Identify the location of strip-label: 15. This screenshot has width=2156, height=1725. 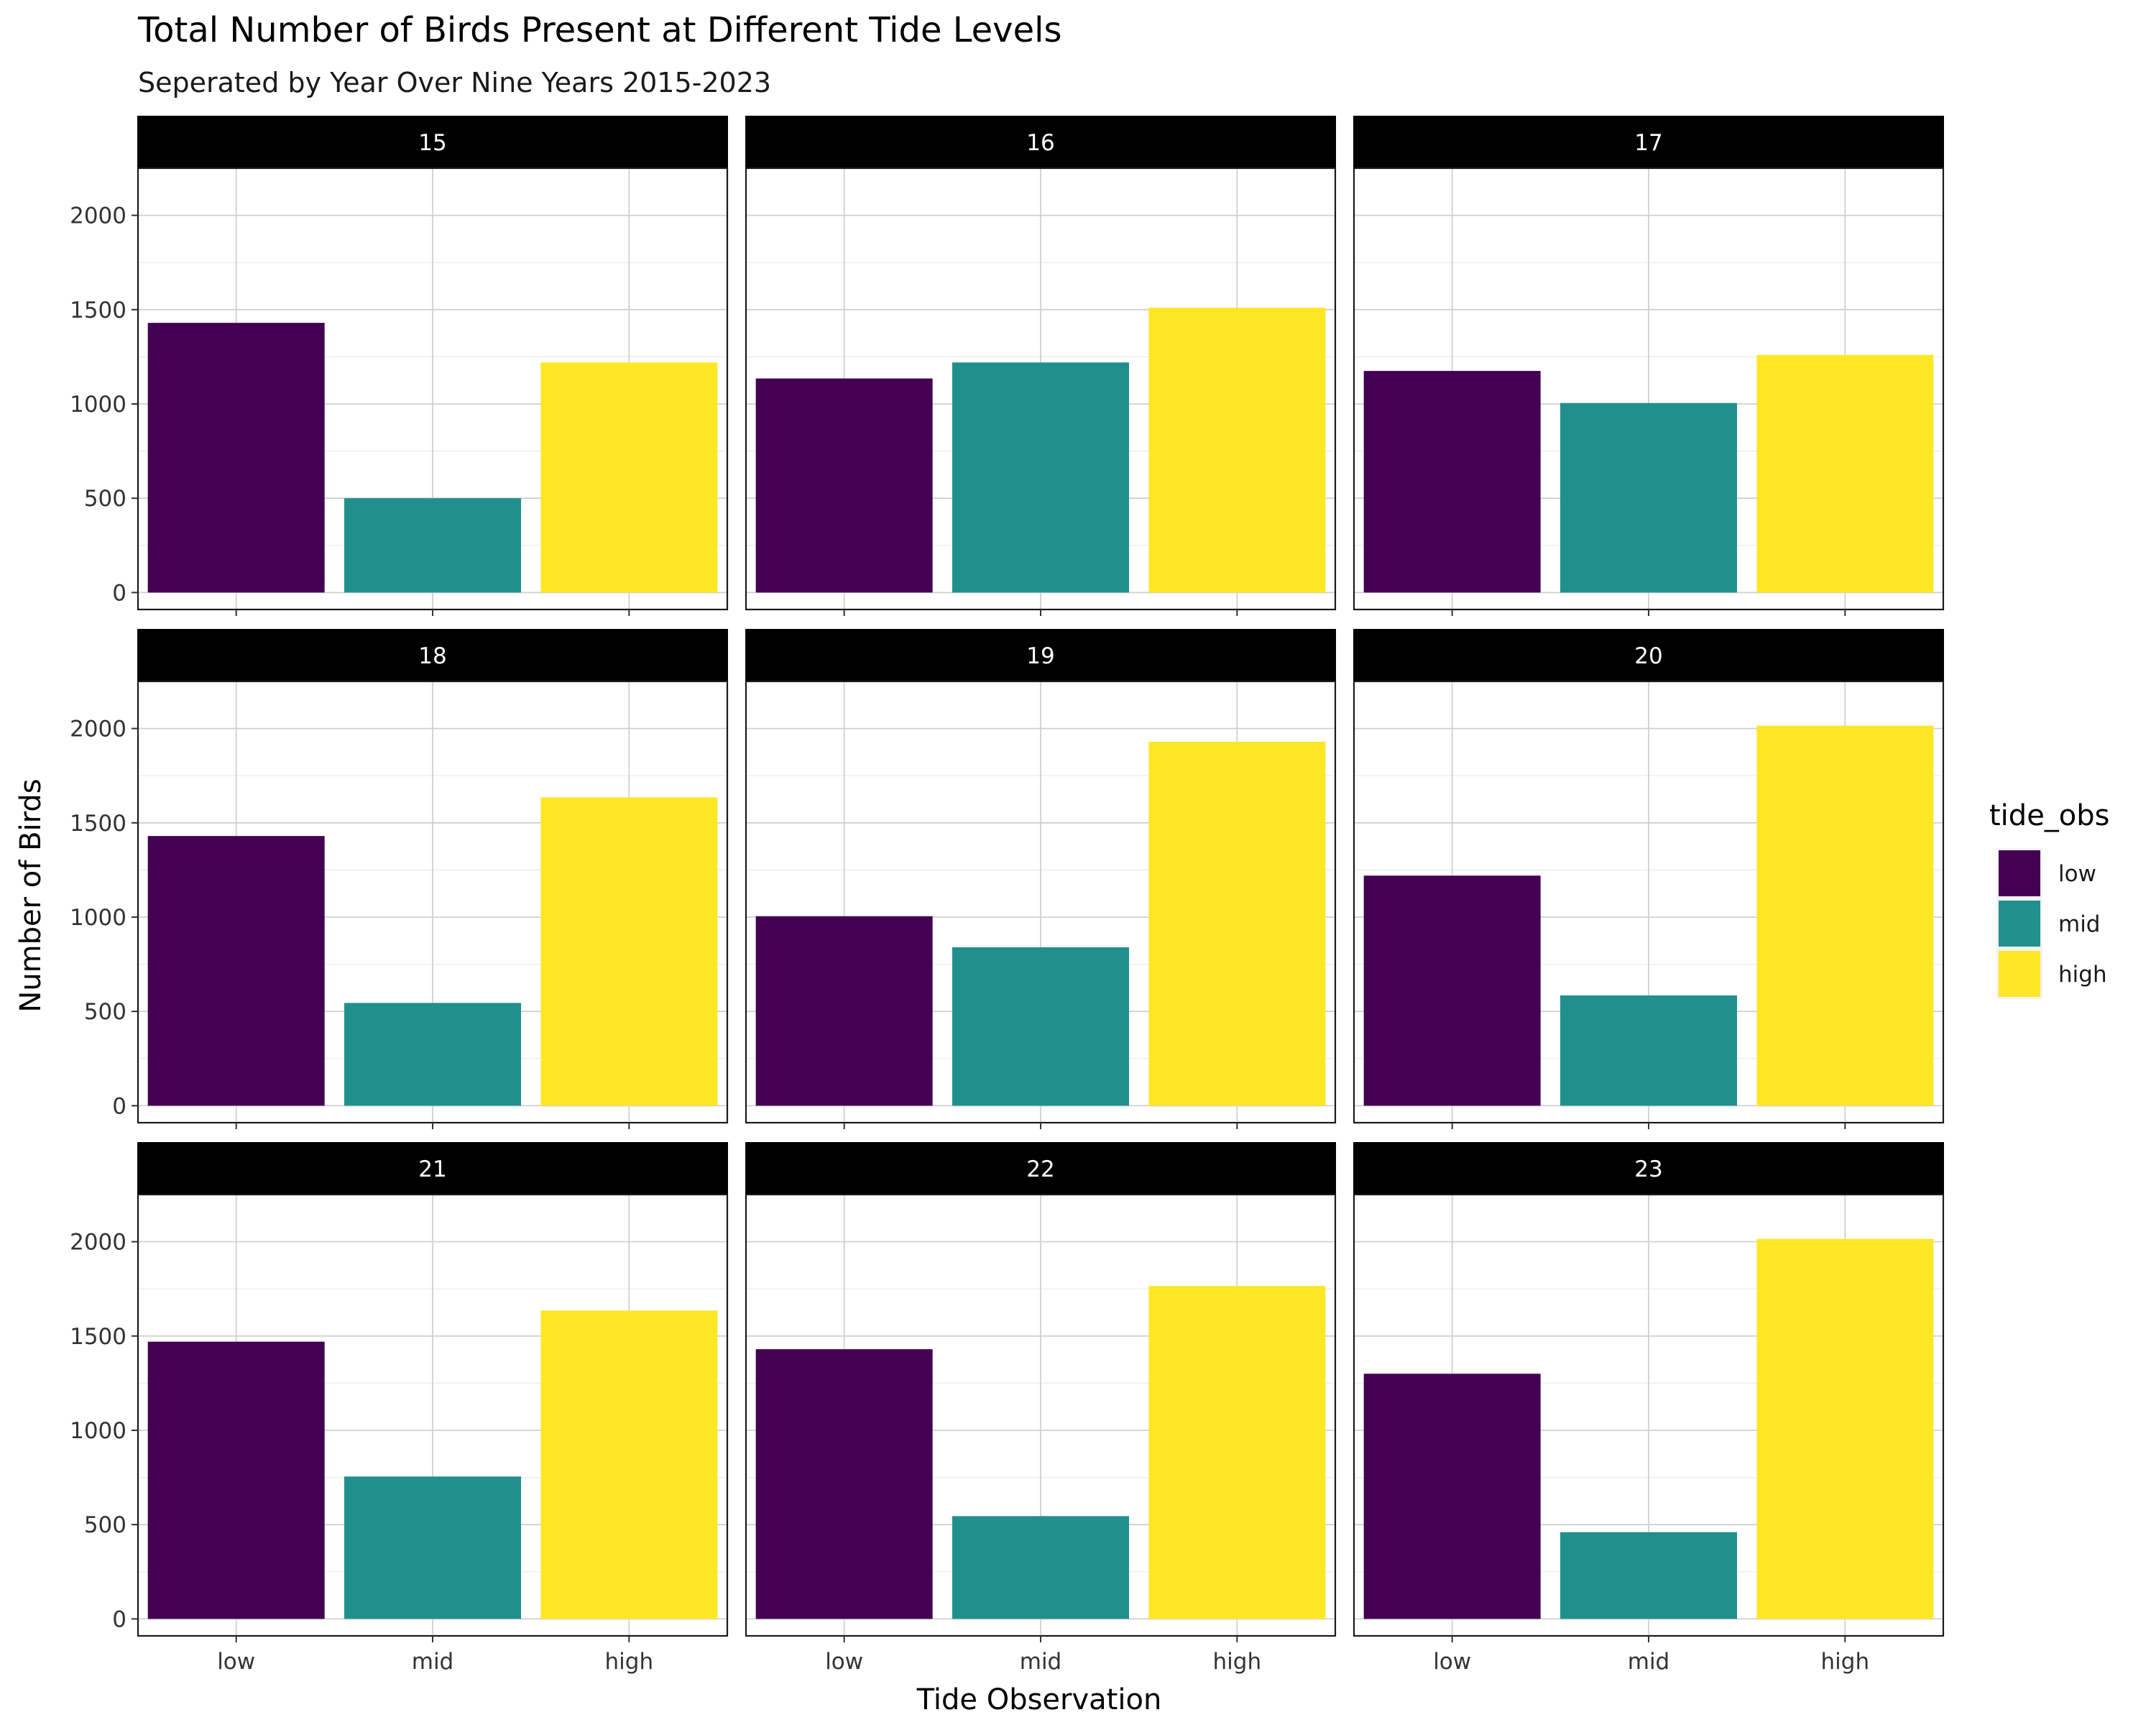
(432, 143).